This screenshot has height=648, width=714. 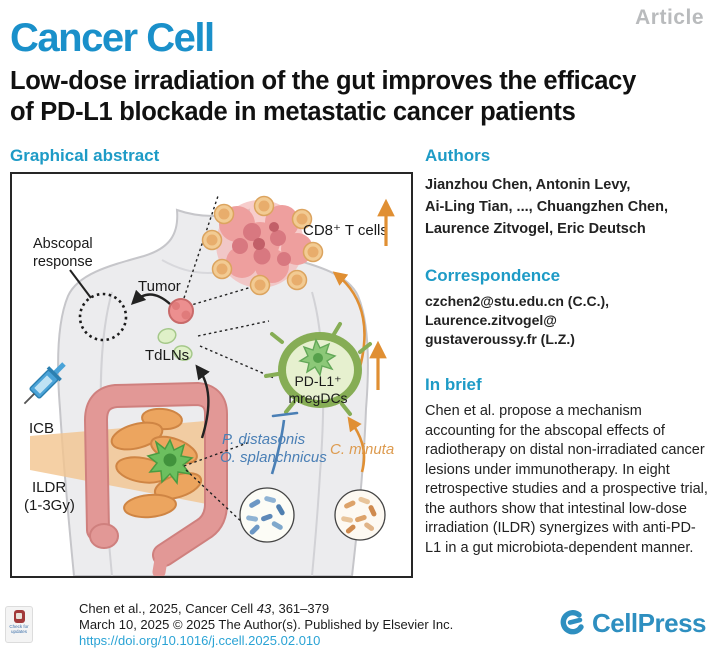 I want to click on graphical-abstract-heading: Graphical abstract, so click(x=85, y=155).